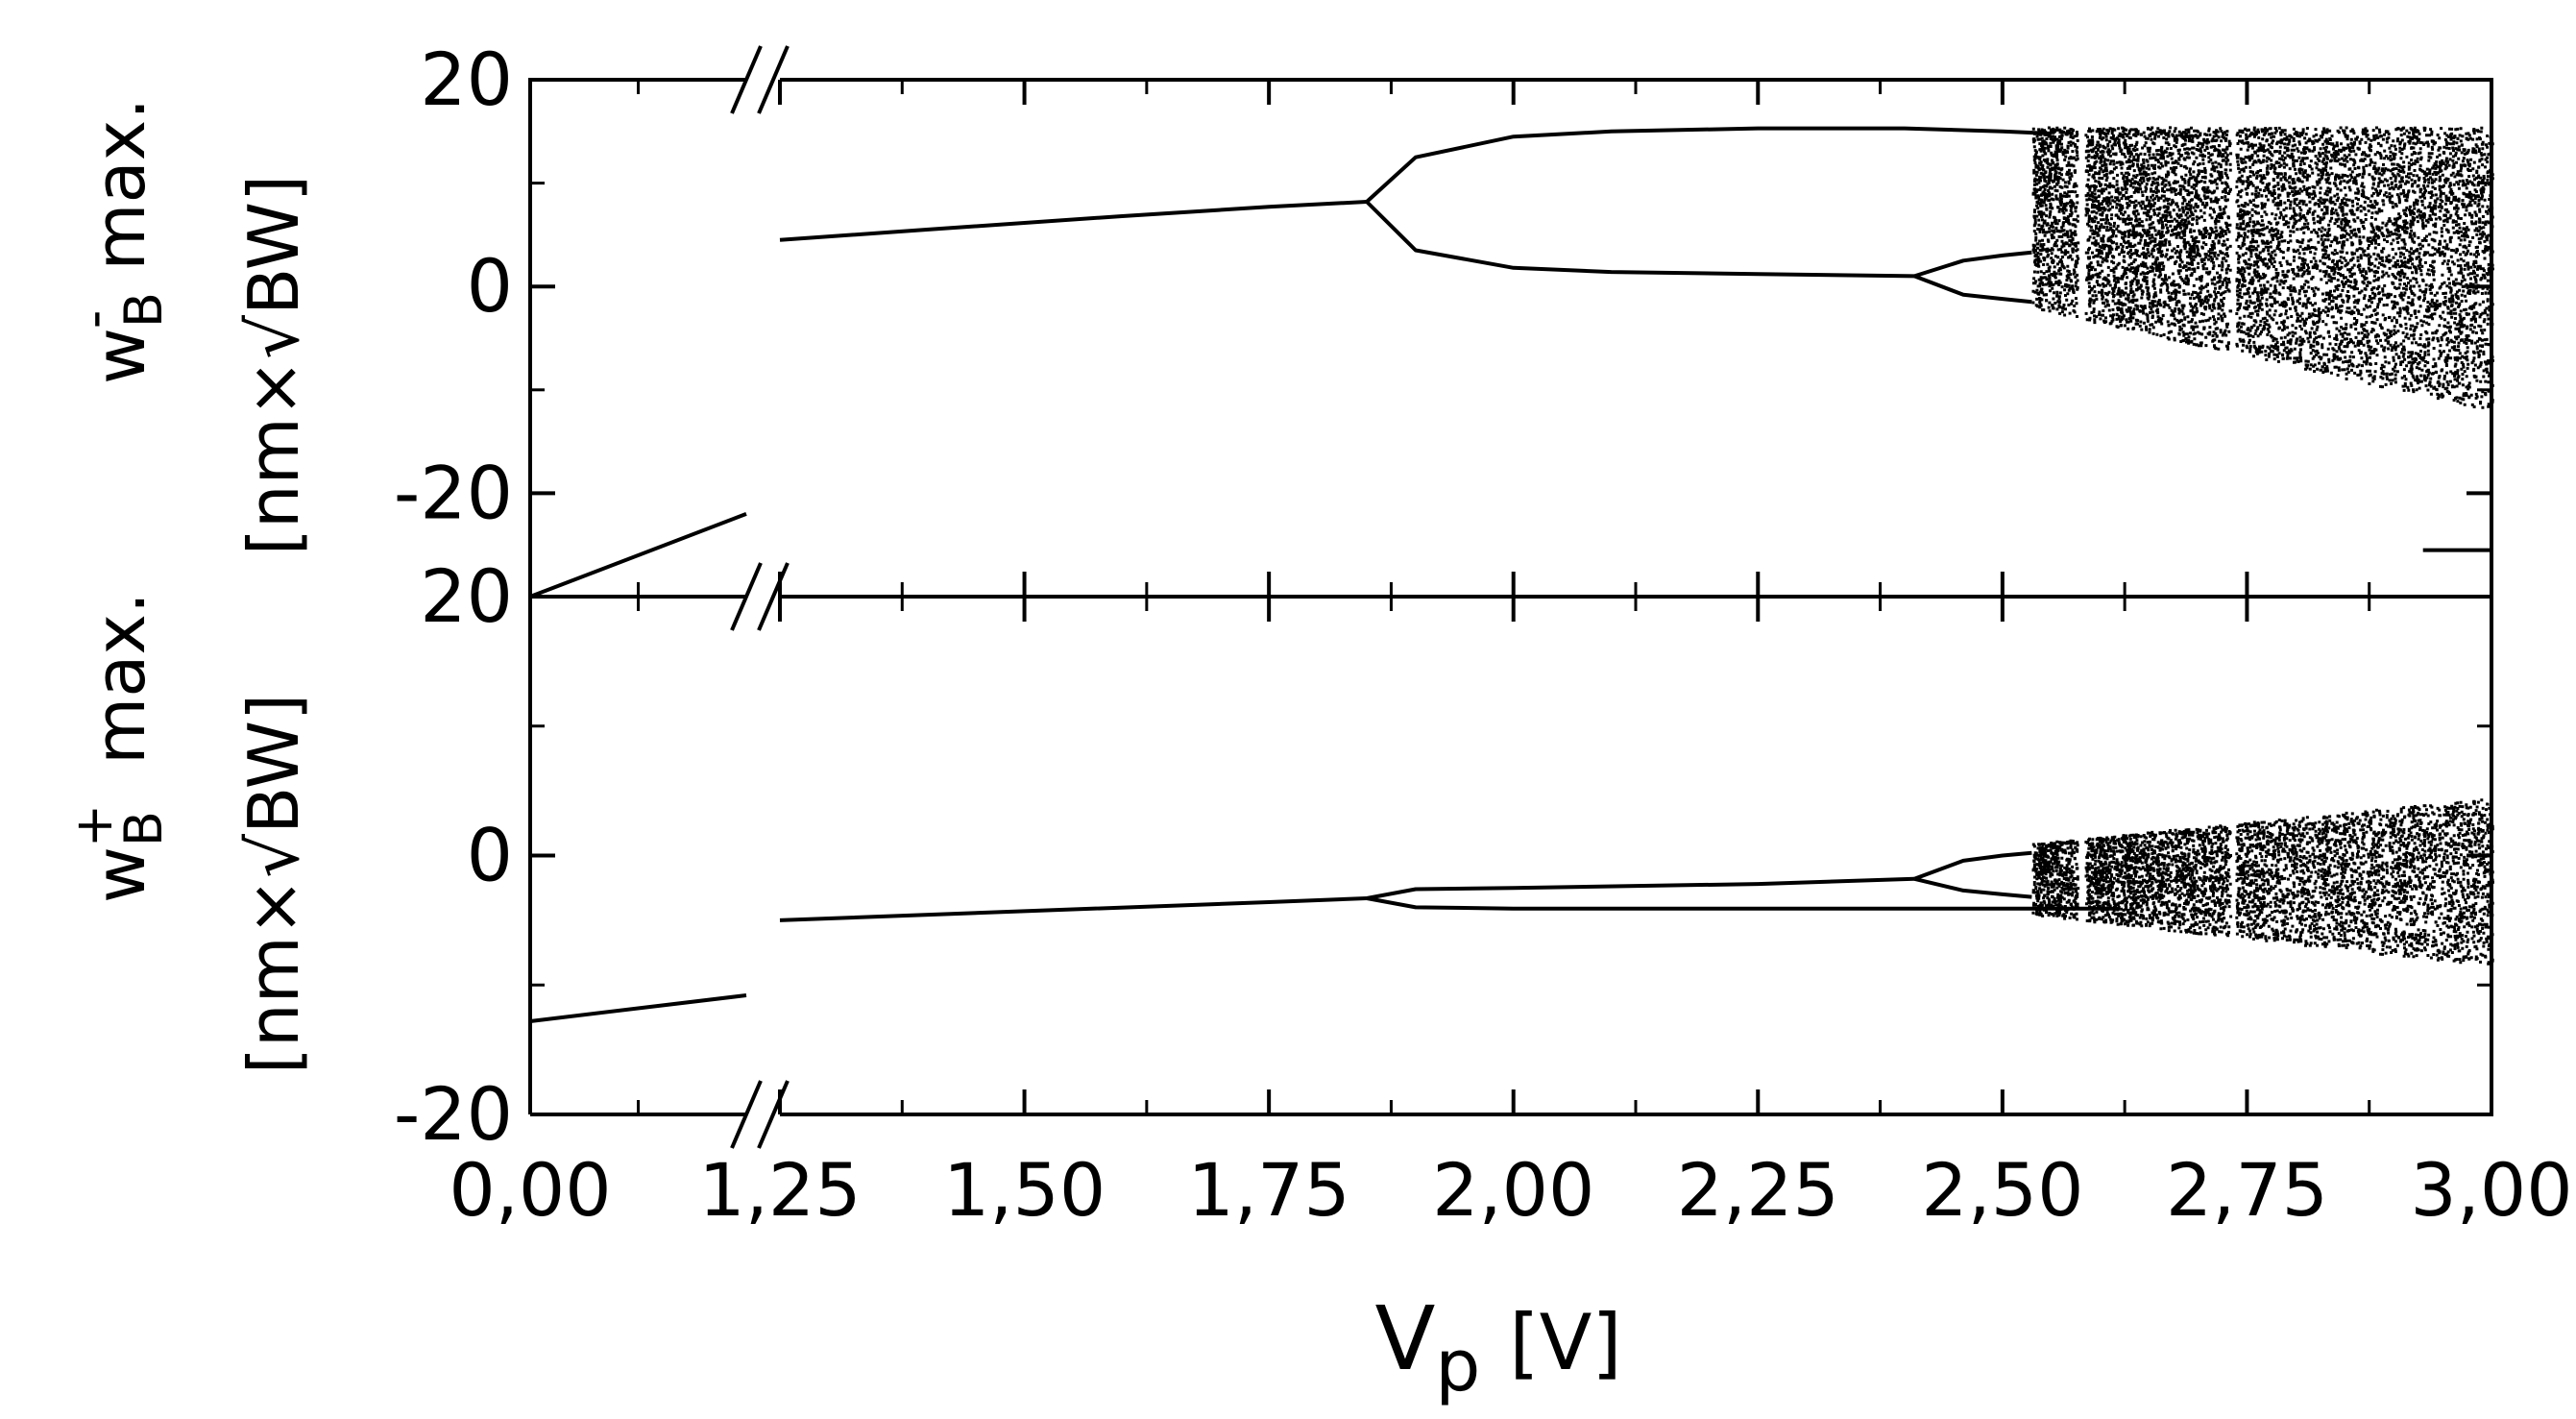 The image size is (2576, 1419). What do you see at coordinates (273, 365) in the screenshot?
I see `top-ylabel-units: [nm×√BW]` at bounding box center [273, 365].